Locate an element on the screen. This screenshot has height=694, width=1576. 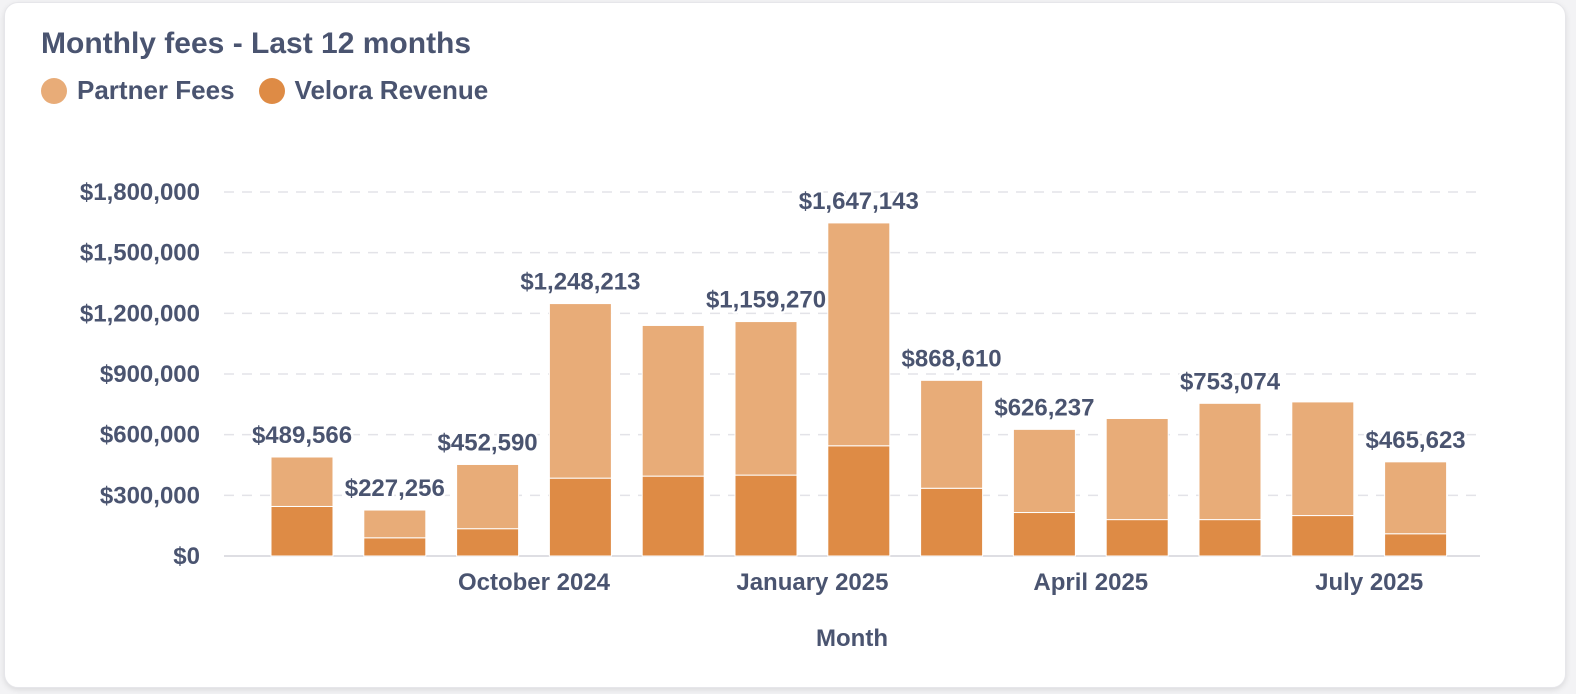
y-tick-label: $300,000 is located at coordinates (150, 495).